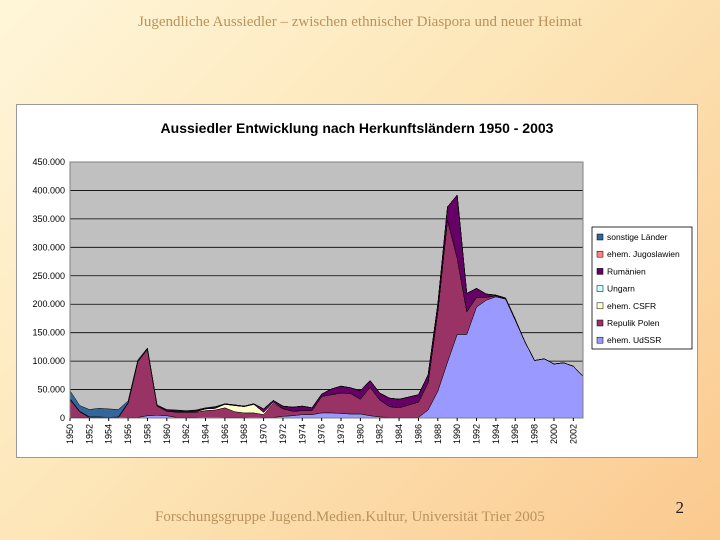  What do you see at coordinates (631, 306) in the screenshot?
I see `legend-label: ehem. CSFR` at bounding box center [631, 306].